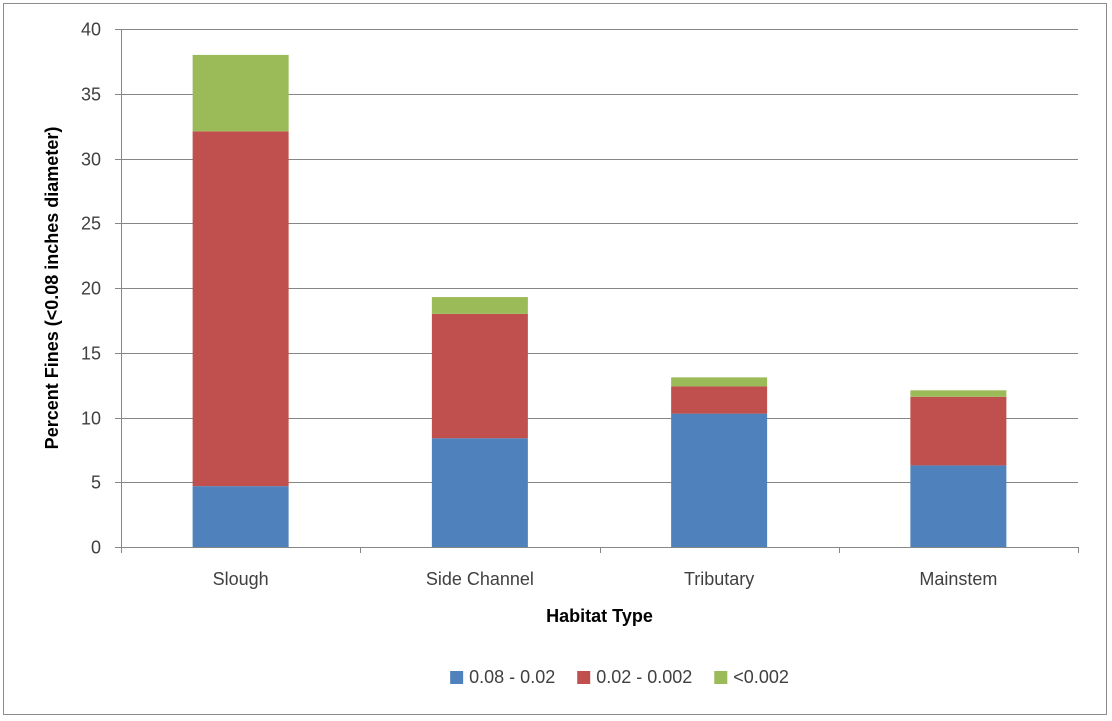  I want to click on y-tick-labels: 0 5 10 15 20 25 30 35 40, so click(91, 289).